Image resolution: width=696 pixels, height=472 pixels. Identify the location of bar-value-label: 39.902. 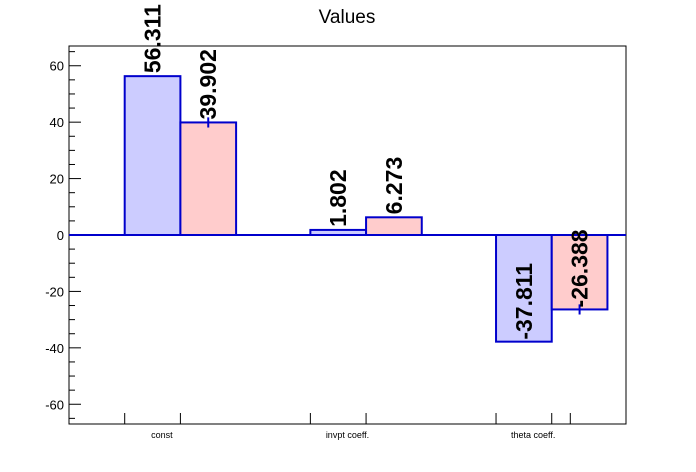
(208, 84).